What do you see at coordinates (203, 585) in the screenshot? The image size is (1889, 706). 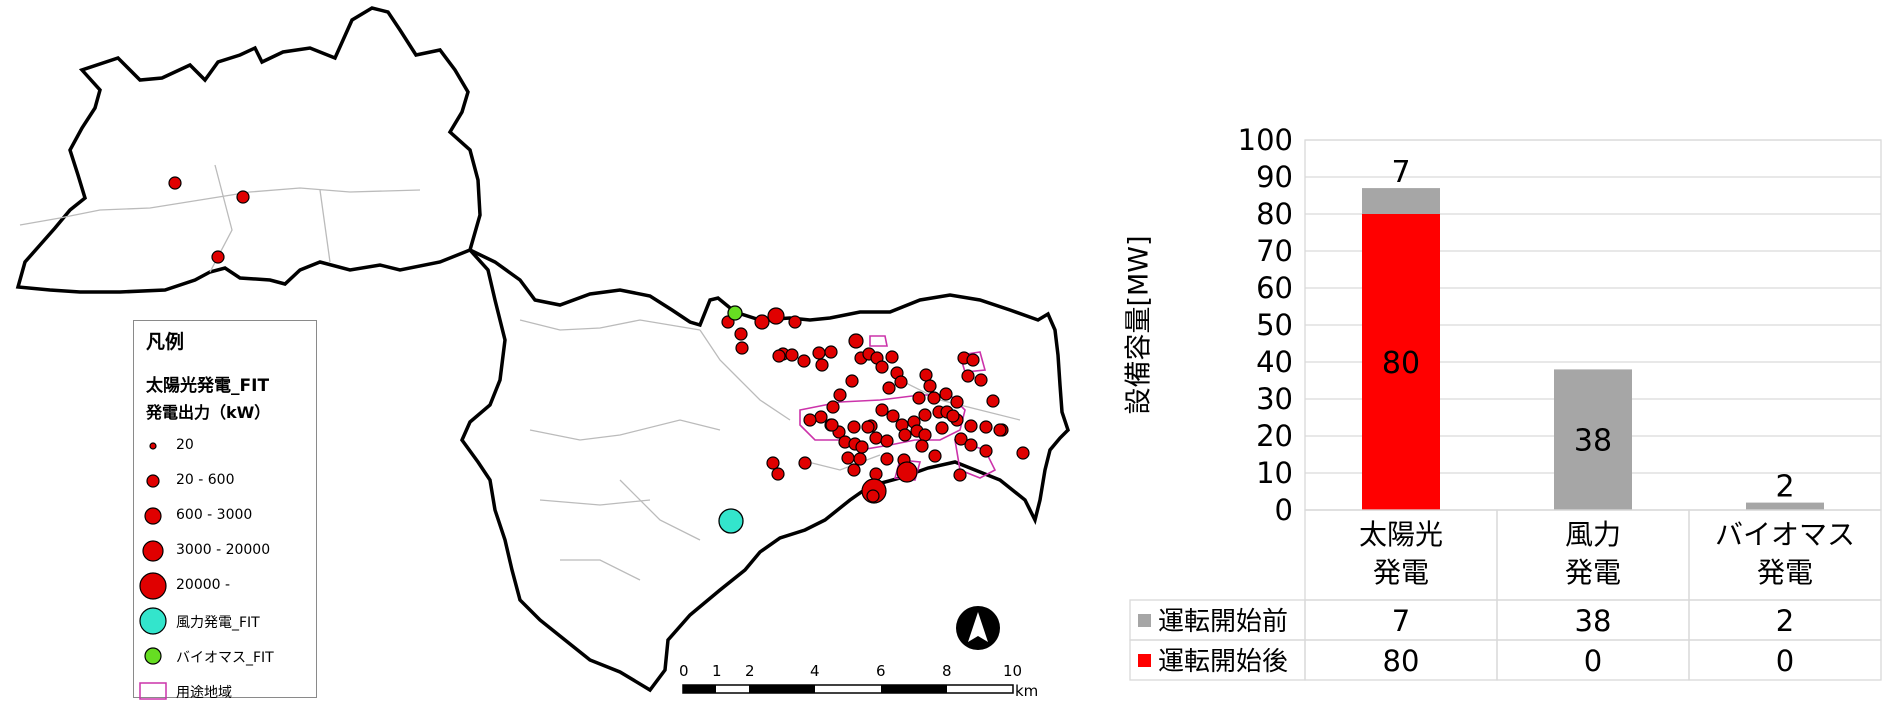 I see `legend-label: 20000 -` at bounding box center [203, 585].